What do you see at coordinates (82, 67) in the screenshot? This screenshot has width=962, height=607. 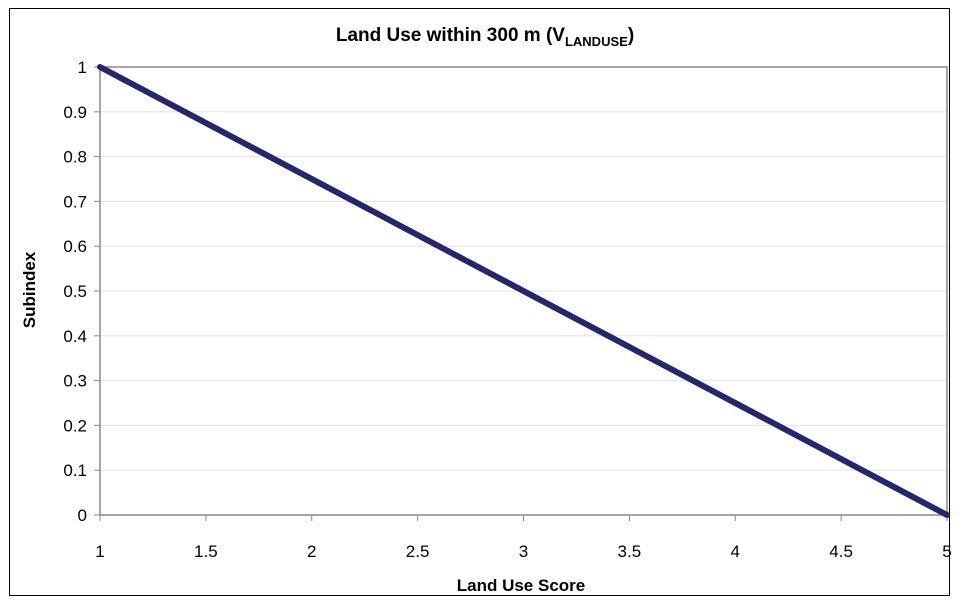 I see `y-tick-label: 1` at bounding box center [82, 67].